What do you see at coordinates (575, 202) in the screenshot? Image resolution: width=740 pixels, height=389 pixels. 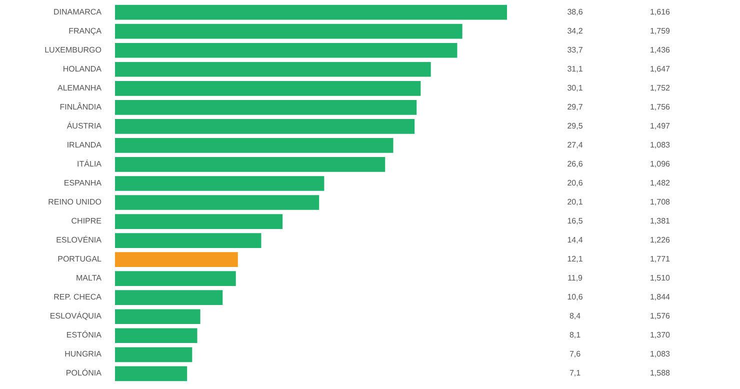 I see `data-label: 20,1` at bounding box center [575, 202].